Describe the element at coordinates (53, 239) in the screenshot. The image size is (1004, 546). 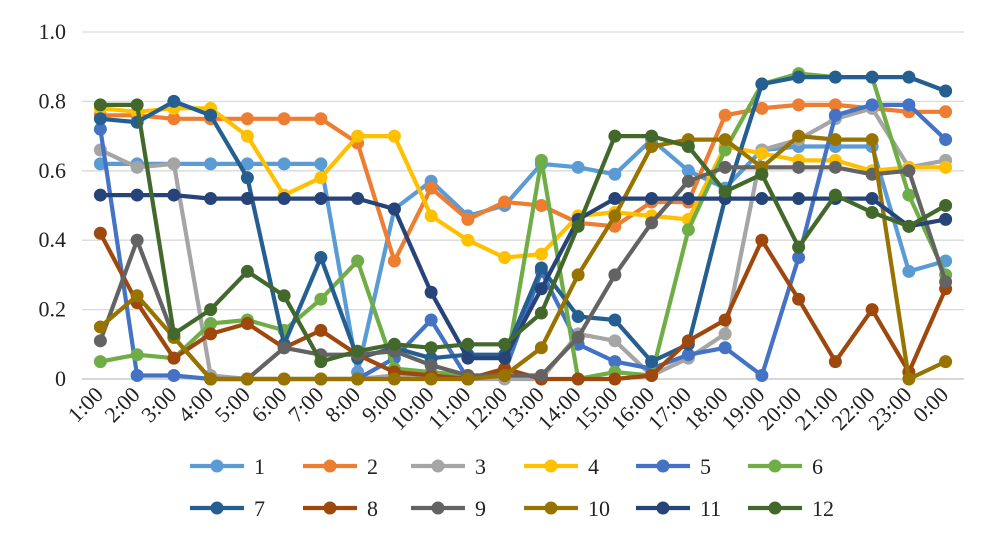
I see `y-tick-label: 0.4` at that location.